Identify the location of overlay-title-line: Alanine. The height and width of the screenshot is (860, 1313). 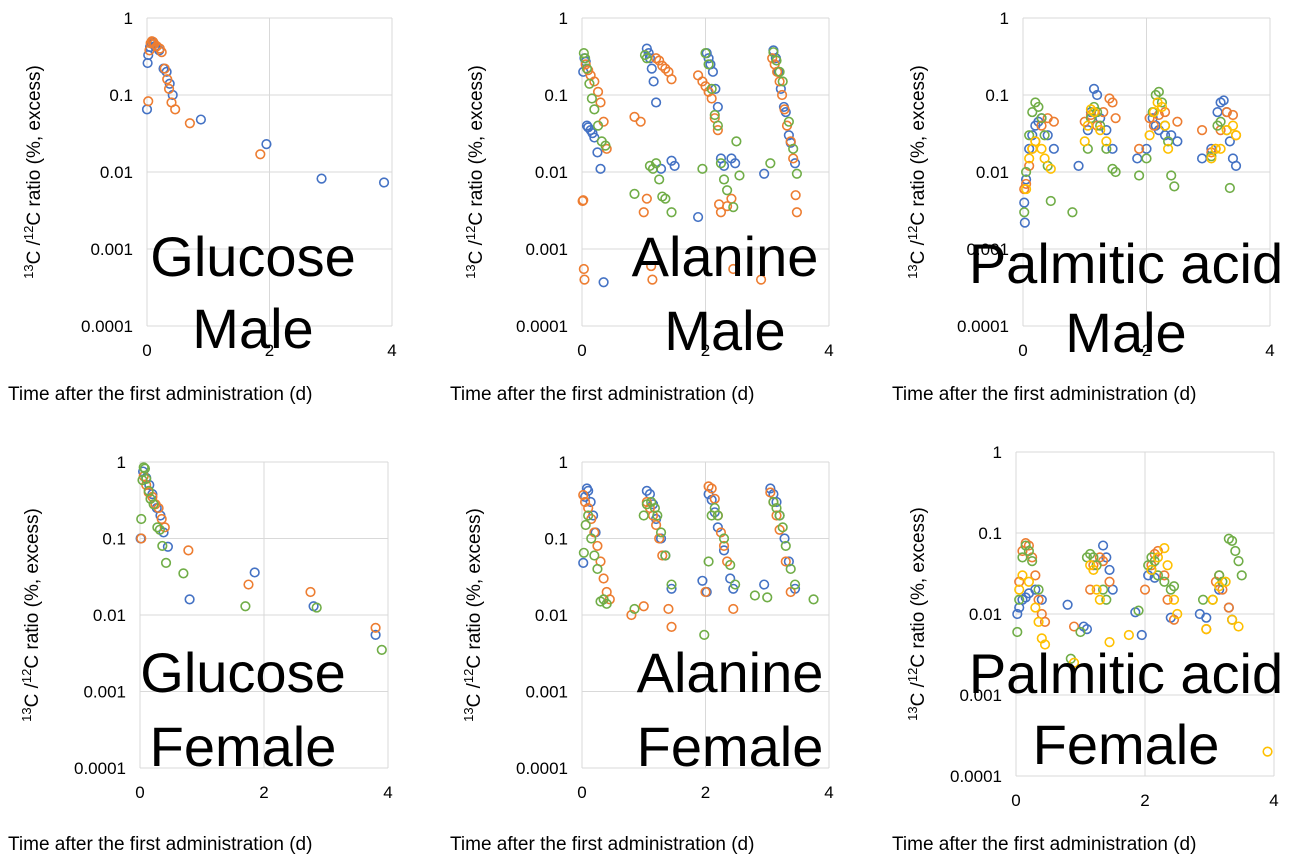
(730, 672).